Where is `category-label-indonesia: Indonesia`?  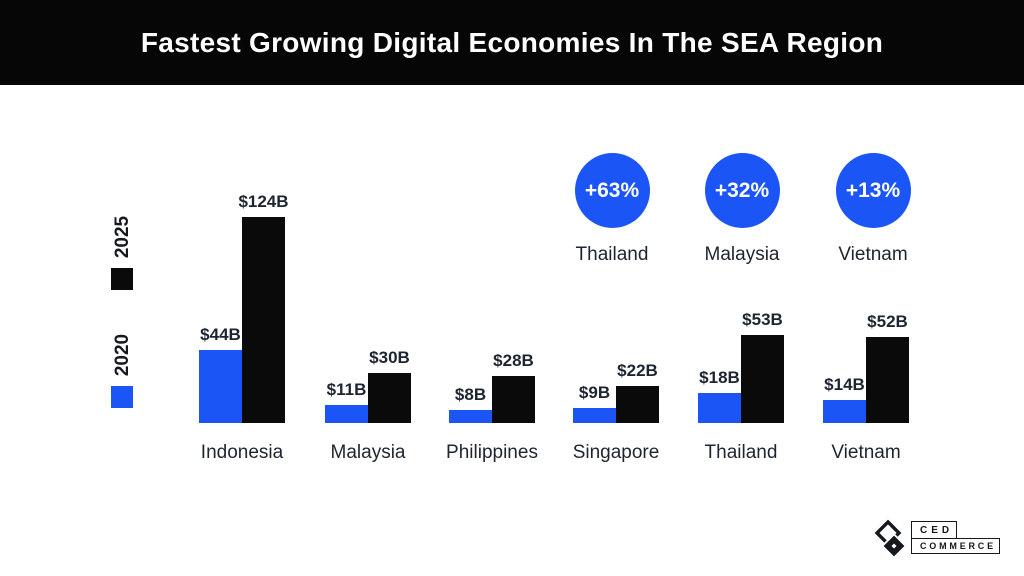 category-label-indonesia: Indonesia is located at coordinates (242, 452).